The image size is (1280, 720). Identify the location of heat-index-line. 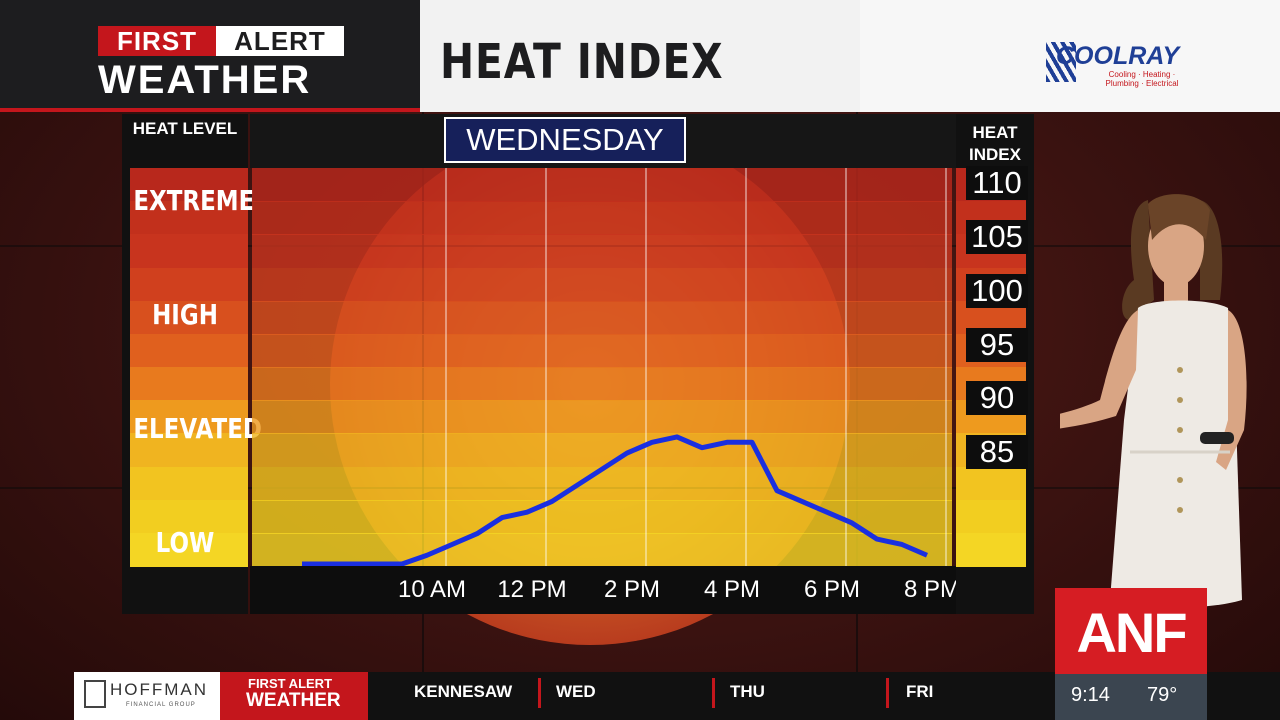
(615, 500).